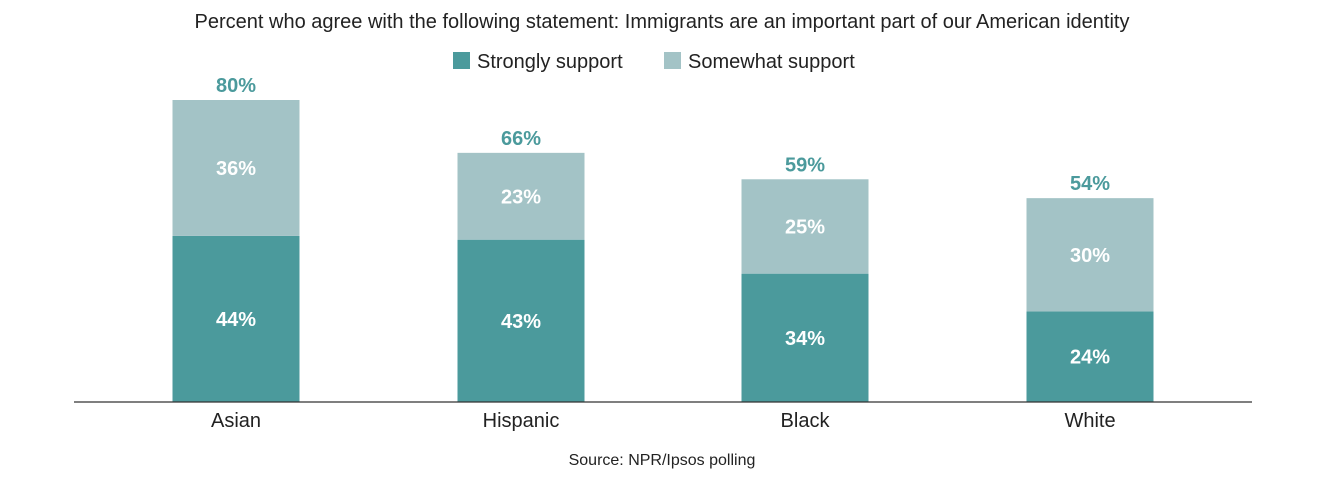 The height and width of the screenshot is (484, 1318). I want to click on bar-segment-asian-somewhat, so click(236, 168).